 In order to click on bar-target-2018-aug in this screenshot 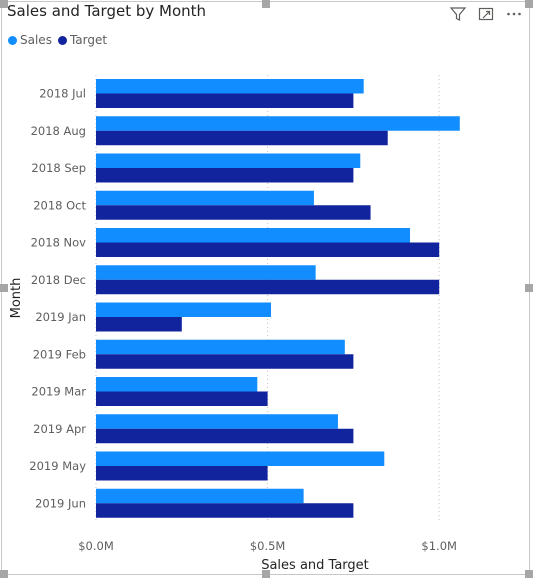, I will do `click(242, 138)`.